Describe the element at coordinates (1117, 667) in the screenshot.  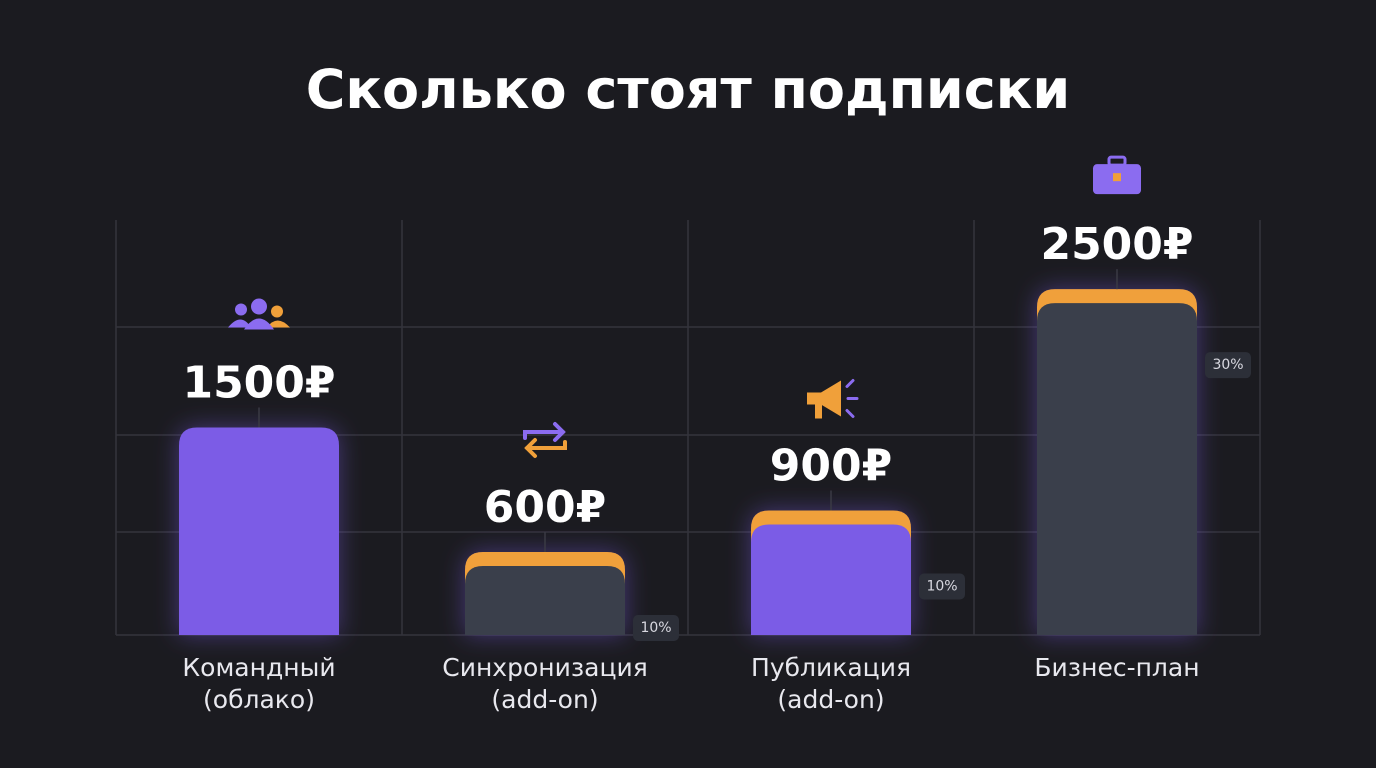
I see `x-tick-label: Бизнес-план` at that location.